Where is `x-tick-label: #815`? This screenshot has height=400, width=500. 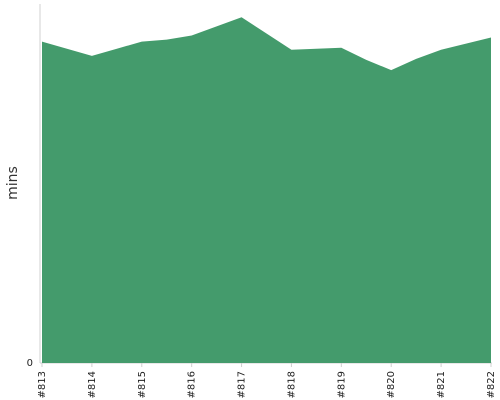 x-tick-label: #815 is located at coordinates (142, 384).